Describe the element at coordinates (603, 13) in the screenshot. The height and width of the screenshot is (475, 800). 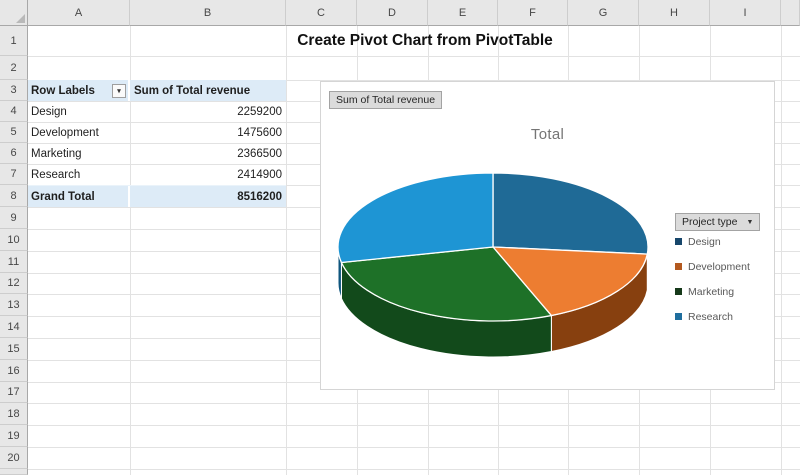
I see `column-header-g: G` at that location.